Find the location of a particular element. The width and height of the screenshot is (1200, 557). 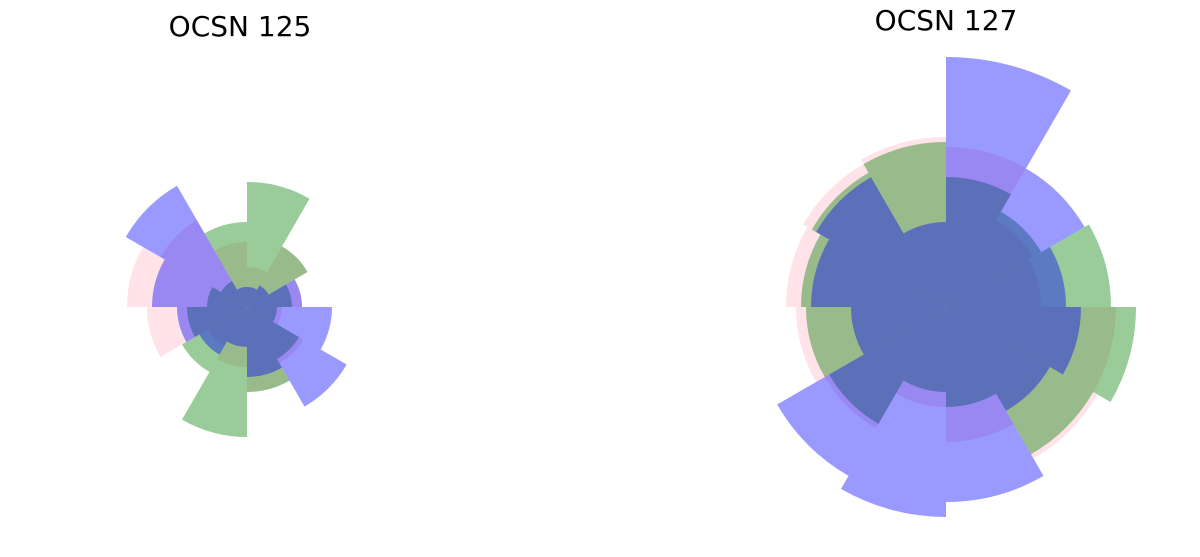

polar-chart-ocsn-125: OCSN 125 is located at coordinates (236, 223).